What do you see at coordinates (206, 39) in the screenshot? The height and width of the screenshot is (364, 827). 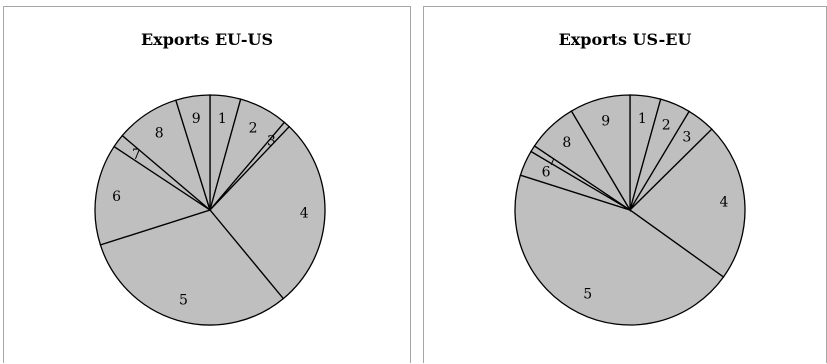 I see `chart-title: Exports EU-US` at bounding box center [206, 39].